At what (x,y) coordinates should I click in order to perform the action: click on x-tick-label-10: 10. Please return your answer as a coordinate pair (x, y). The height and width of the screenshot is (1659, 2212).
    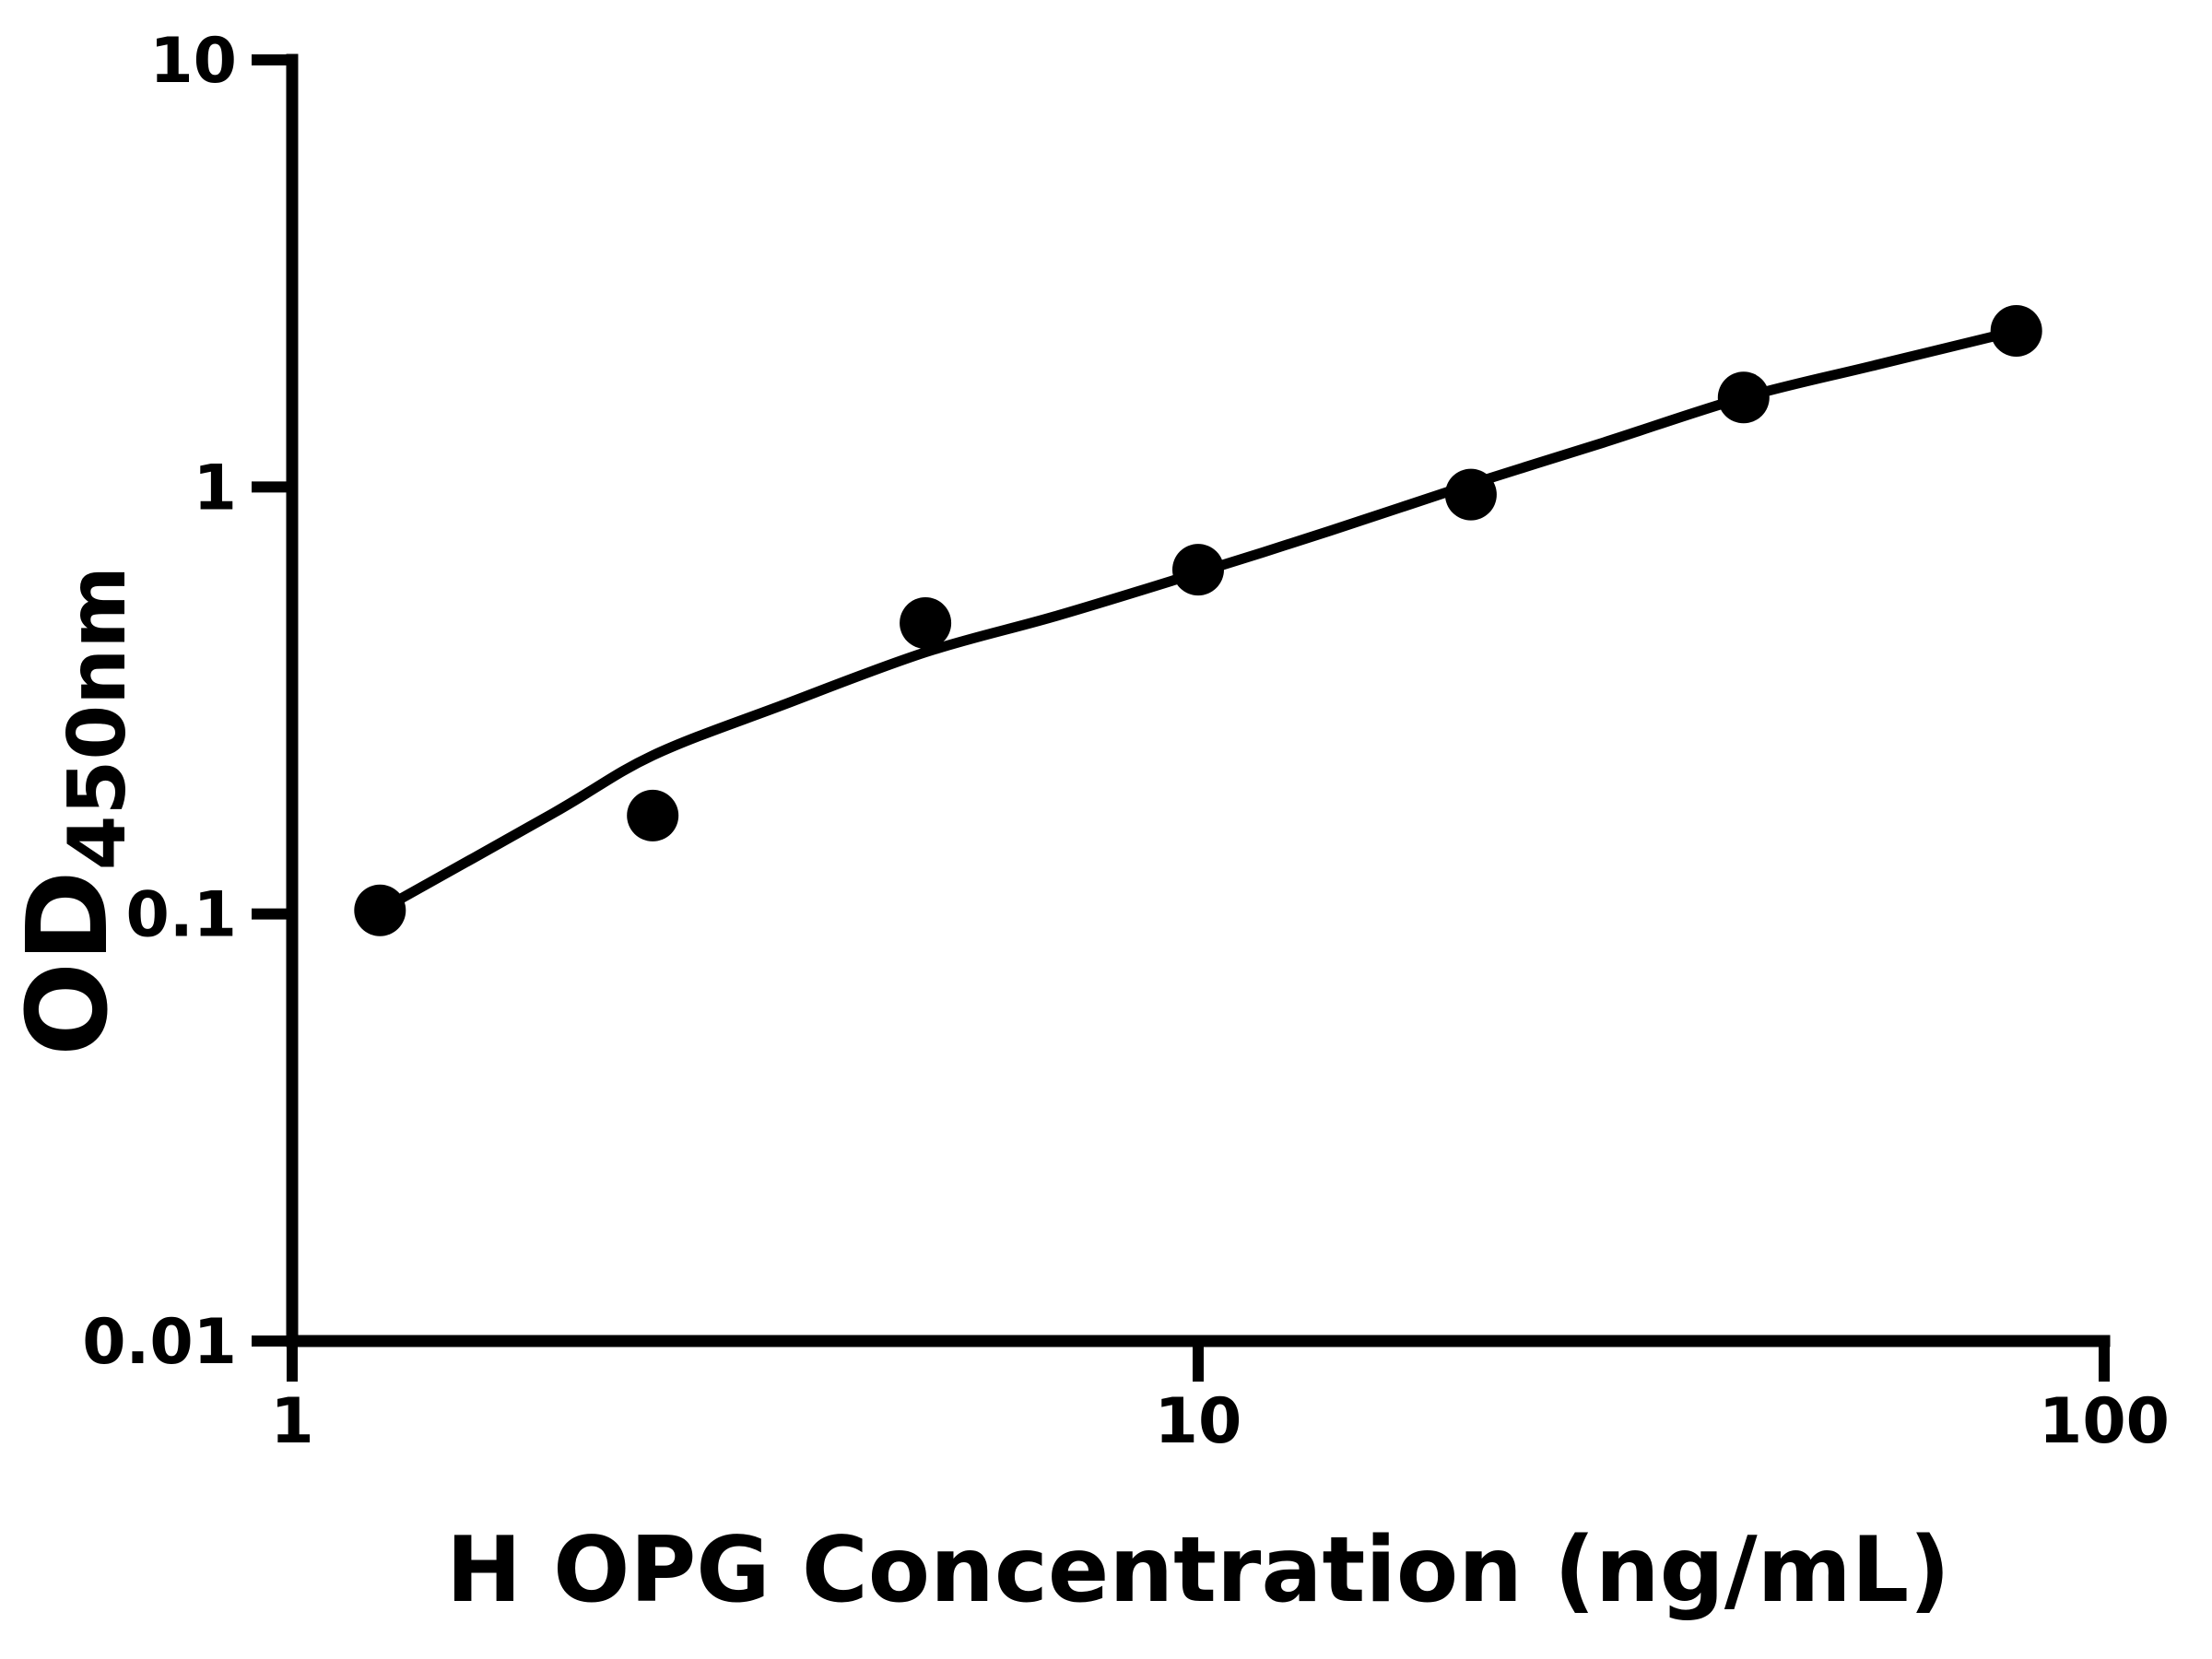
    Looking at the image, I should click on (1198, 1421).